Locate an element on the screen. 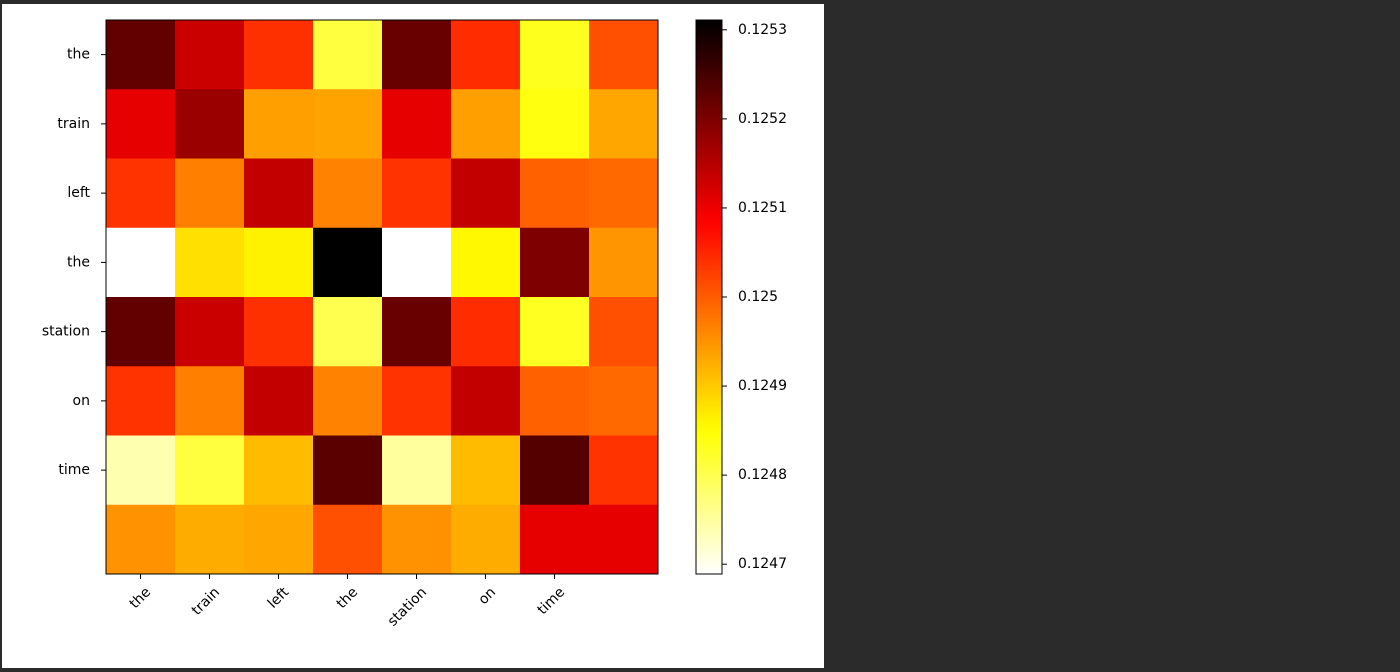 Image resolution: width=1400 pixels, height=672 pixels. colorbar is located at coordinates (709, 297).